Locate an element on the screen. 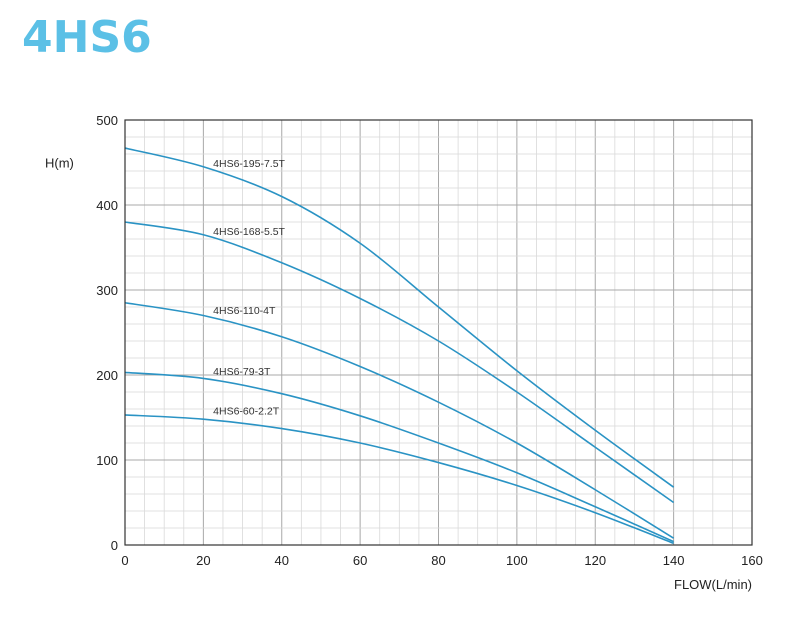  x-tick-label: 120 is located at coordinates (595, 560).